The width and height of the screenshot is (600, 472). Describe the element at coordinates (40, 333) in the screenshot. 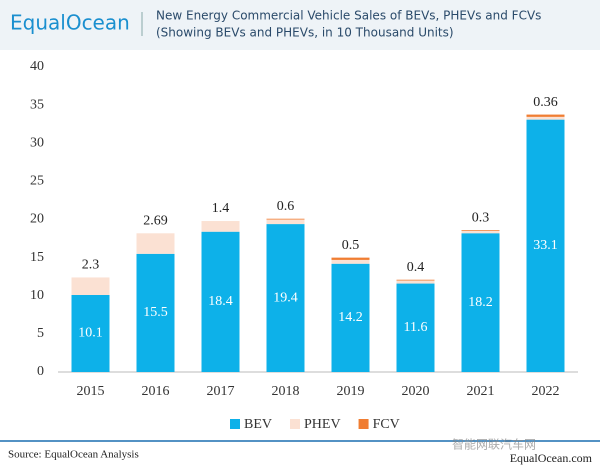

I see `y-tick-label: 5` at that location.